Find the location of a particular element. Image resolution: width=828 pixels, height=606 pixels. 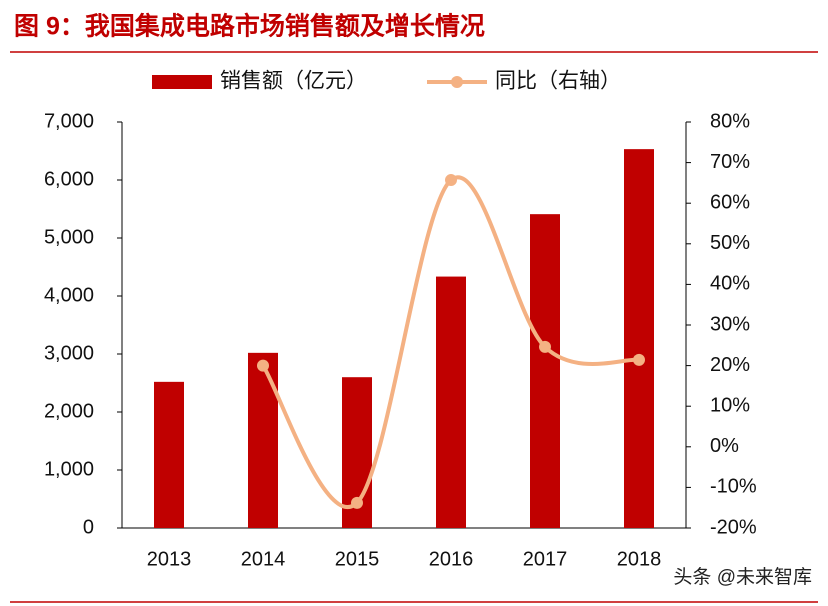

y2-tick-label: 40% is located at coordinates (730, 284).